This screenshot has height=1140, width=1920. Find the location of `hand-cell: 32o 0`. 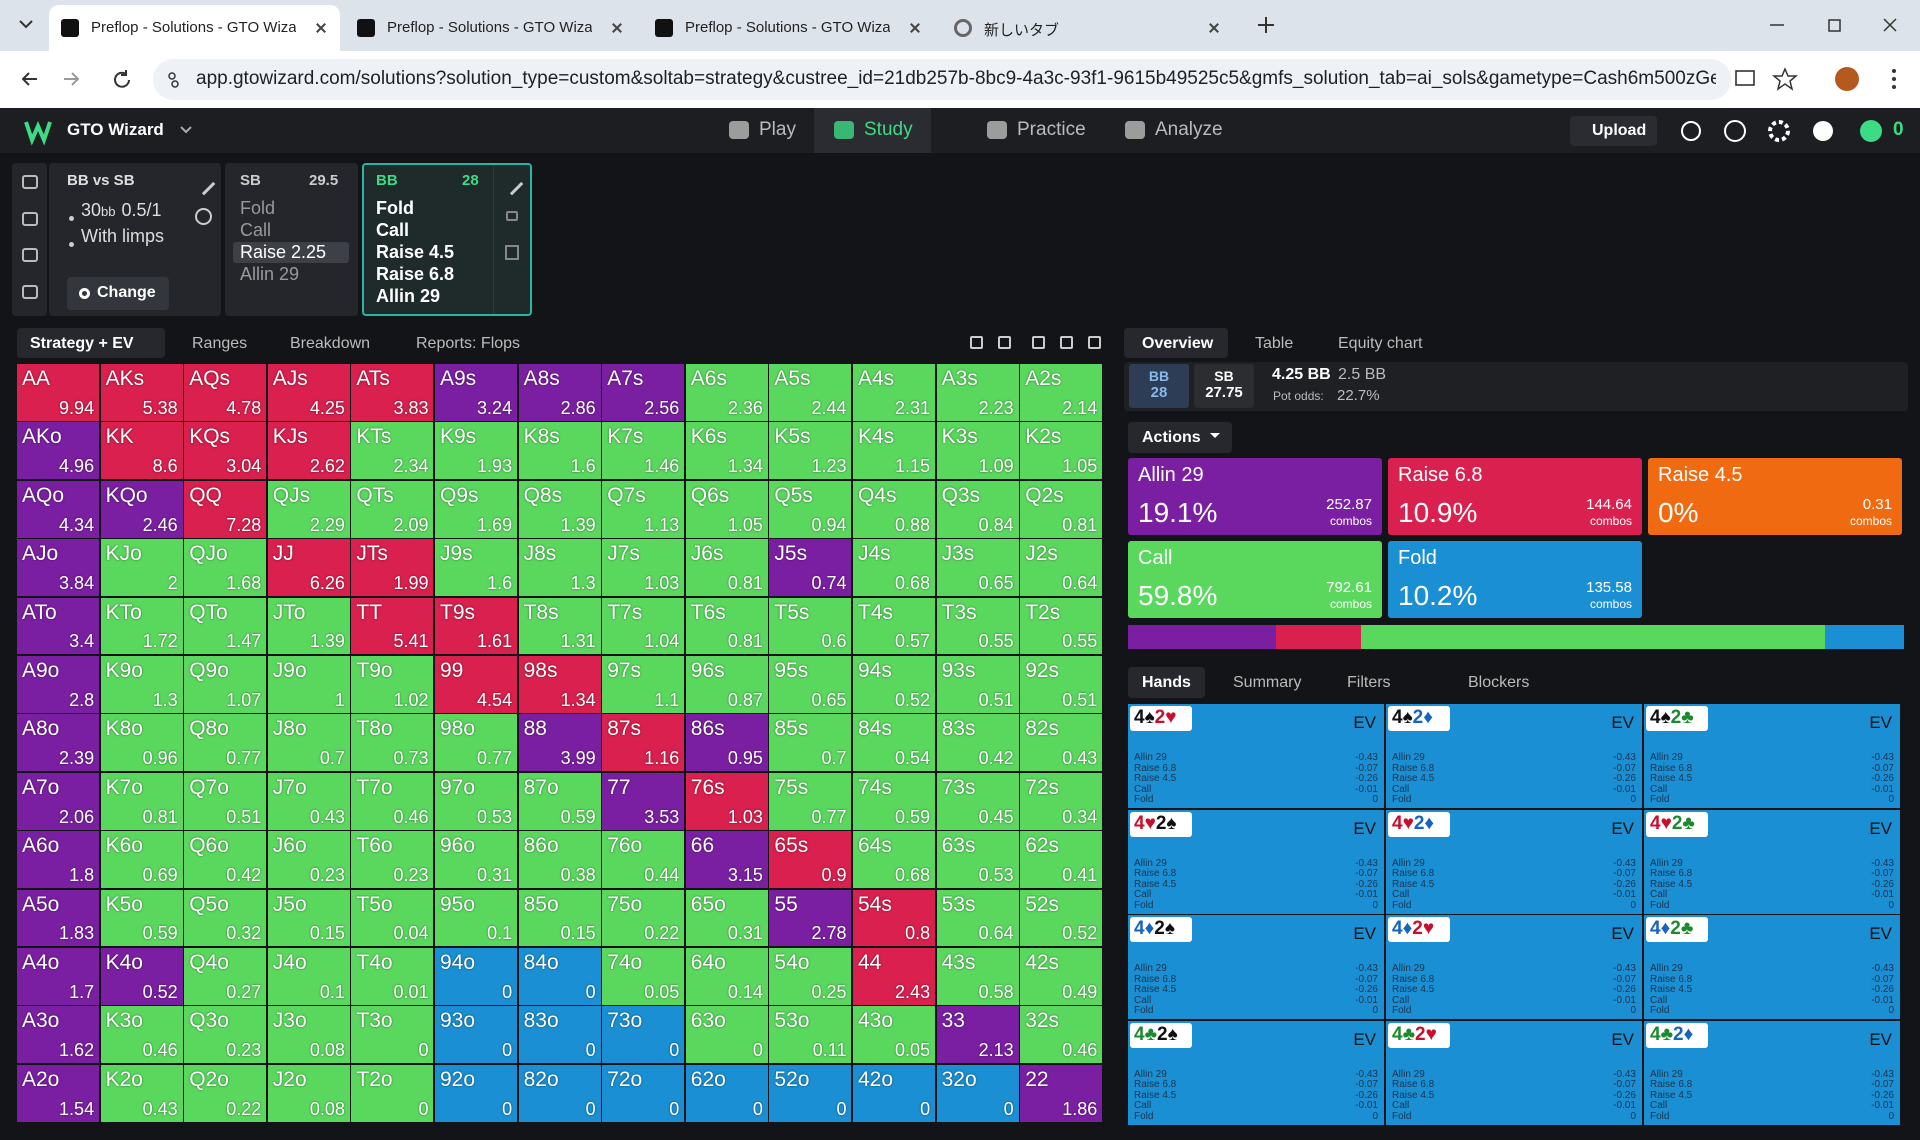

hand-cell: 32o 0 is located at coordinates (977, 1093).